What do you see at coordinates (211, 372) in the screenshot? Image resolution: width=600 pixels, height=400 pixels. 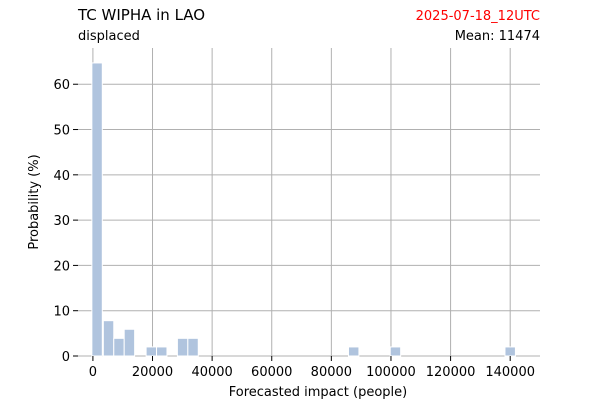 I see `x-tick-label: 40000` at bounding box center [211, 372].